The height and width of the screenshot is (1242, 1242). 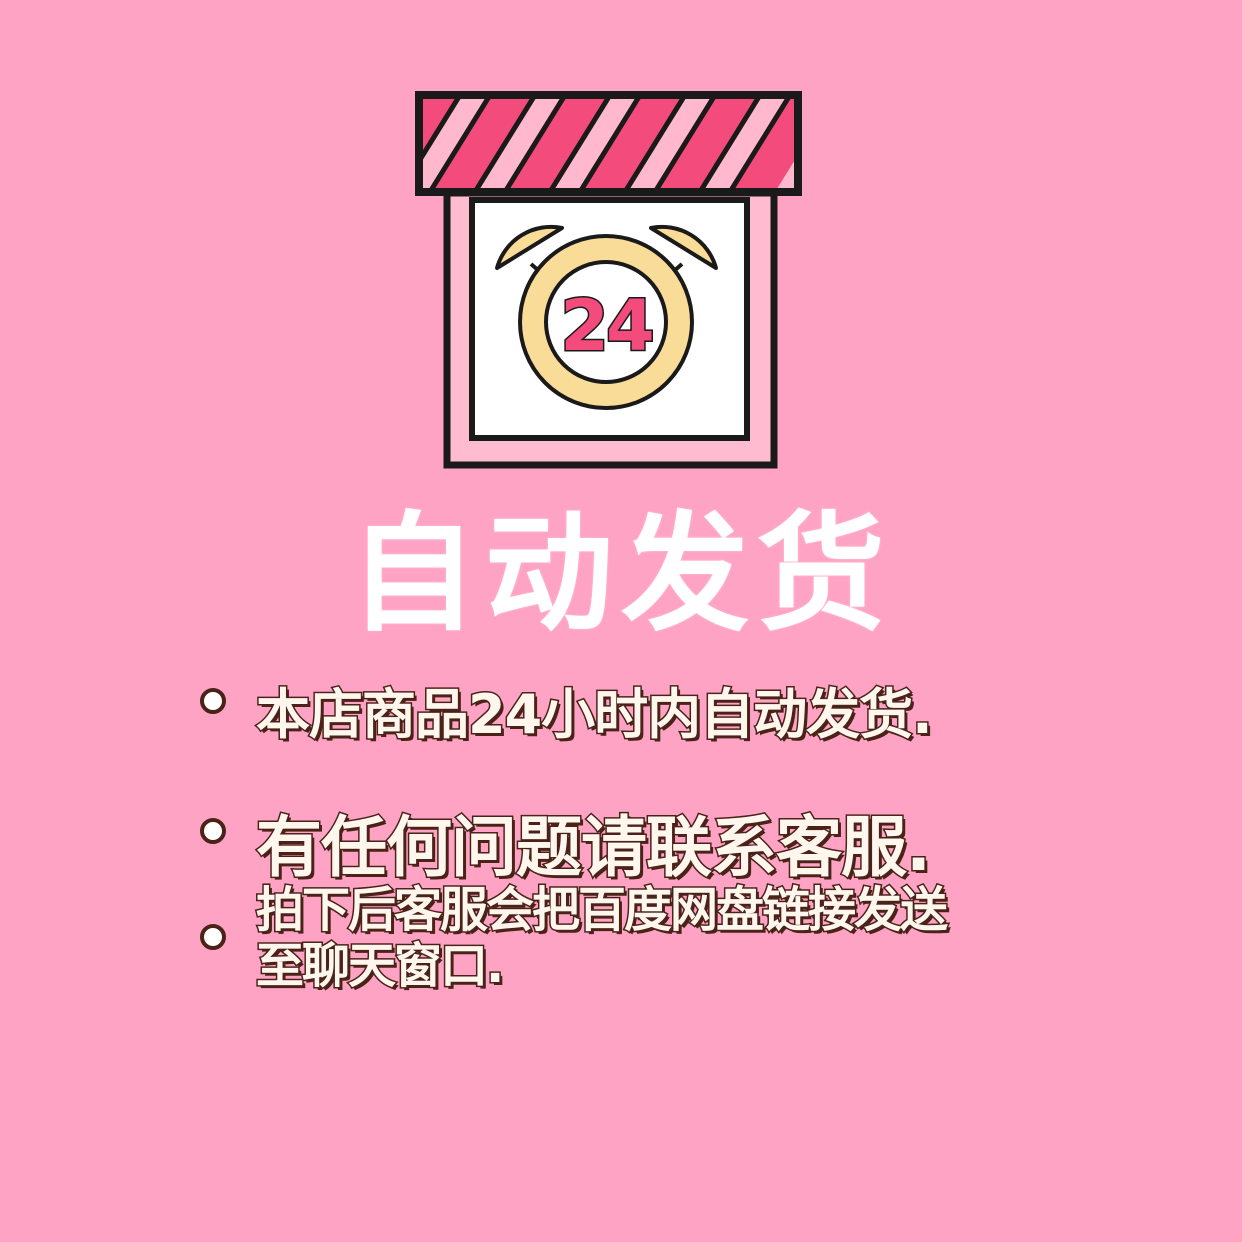 I want to click on striped-awning, so click(x=608, y=143).